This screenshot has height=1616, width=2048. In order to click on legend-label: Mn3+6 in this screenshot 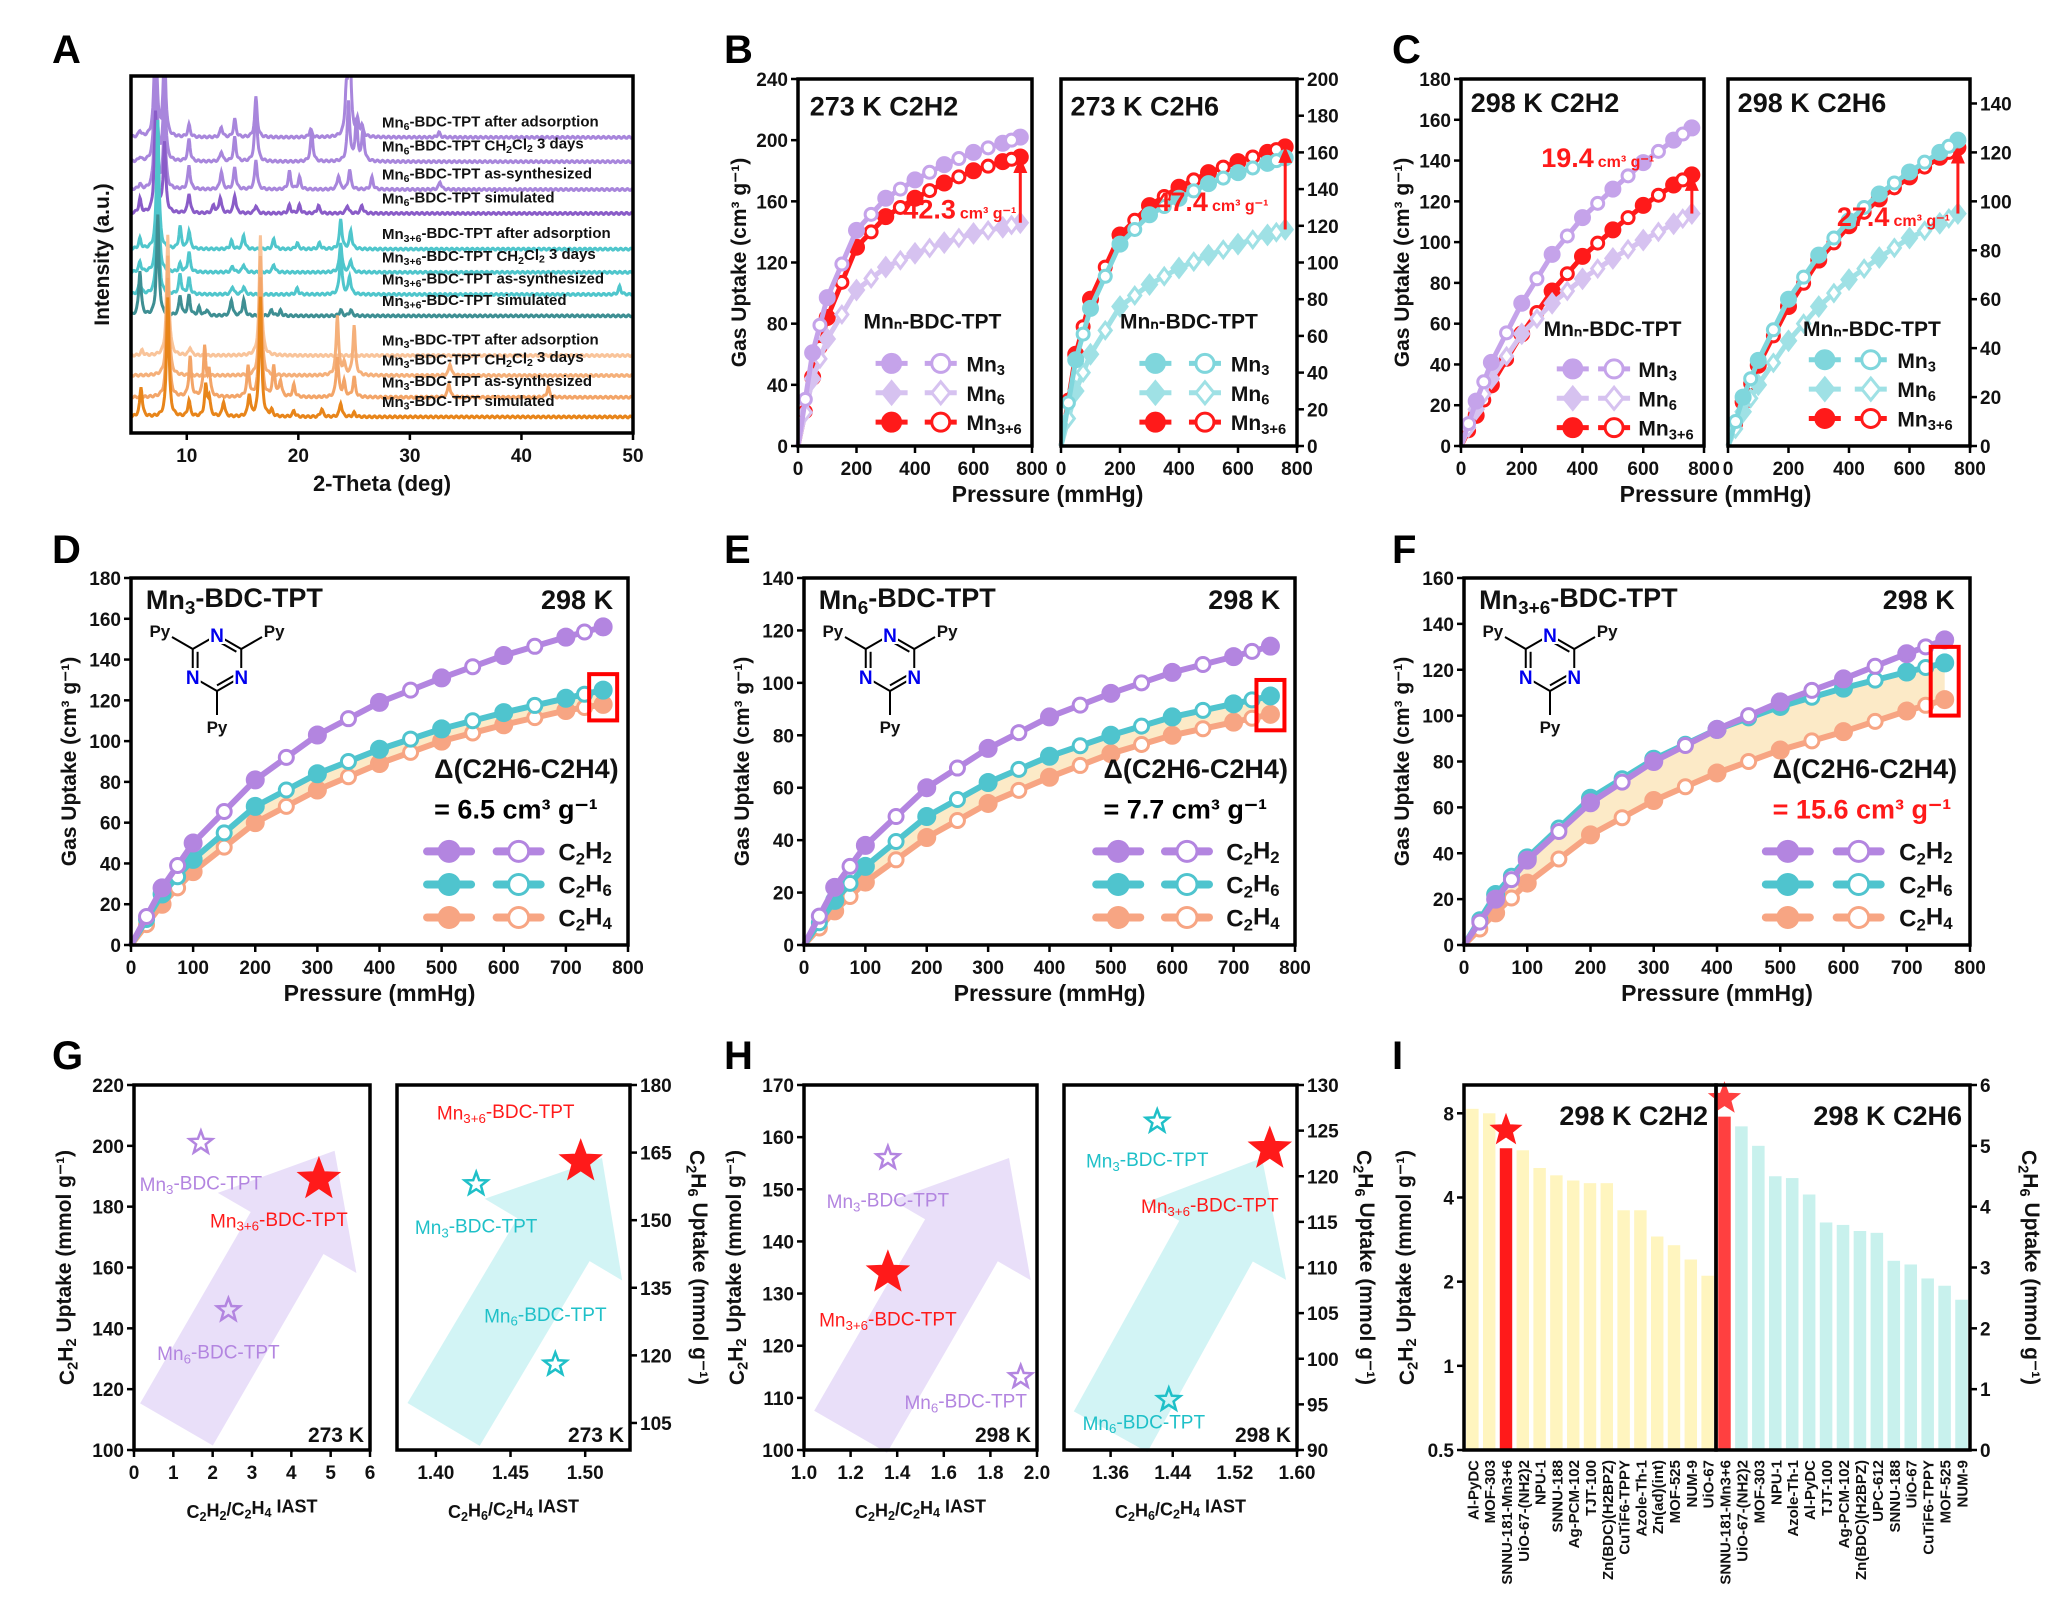, I will do `click(1665, 431)`.